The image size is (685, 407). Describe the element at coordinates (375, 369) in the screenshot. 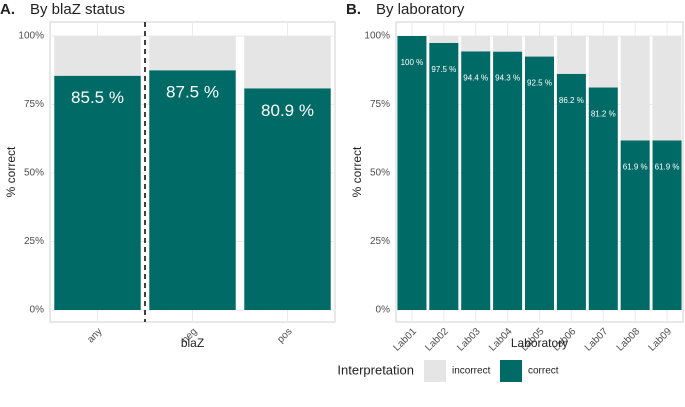

I see `legend-title: Interpretation` at that location.